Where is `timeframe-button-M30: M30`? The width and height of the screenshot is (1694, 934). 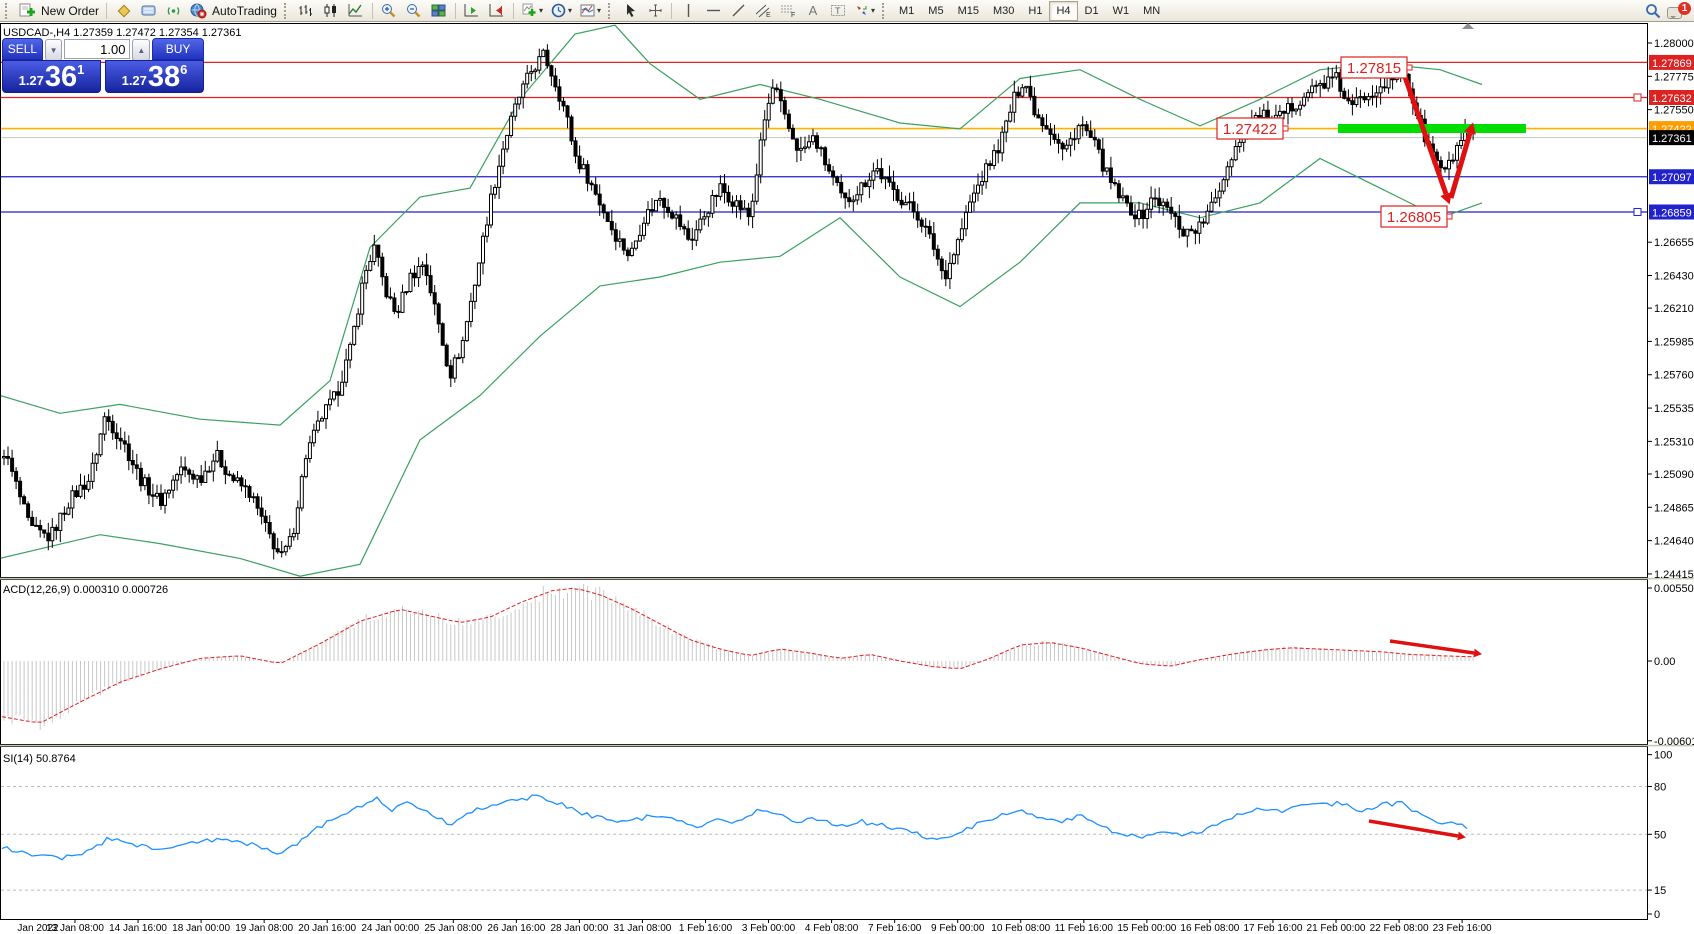 timeframe-button-M30: M30 is located at coordinates (1003, 10).